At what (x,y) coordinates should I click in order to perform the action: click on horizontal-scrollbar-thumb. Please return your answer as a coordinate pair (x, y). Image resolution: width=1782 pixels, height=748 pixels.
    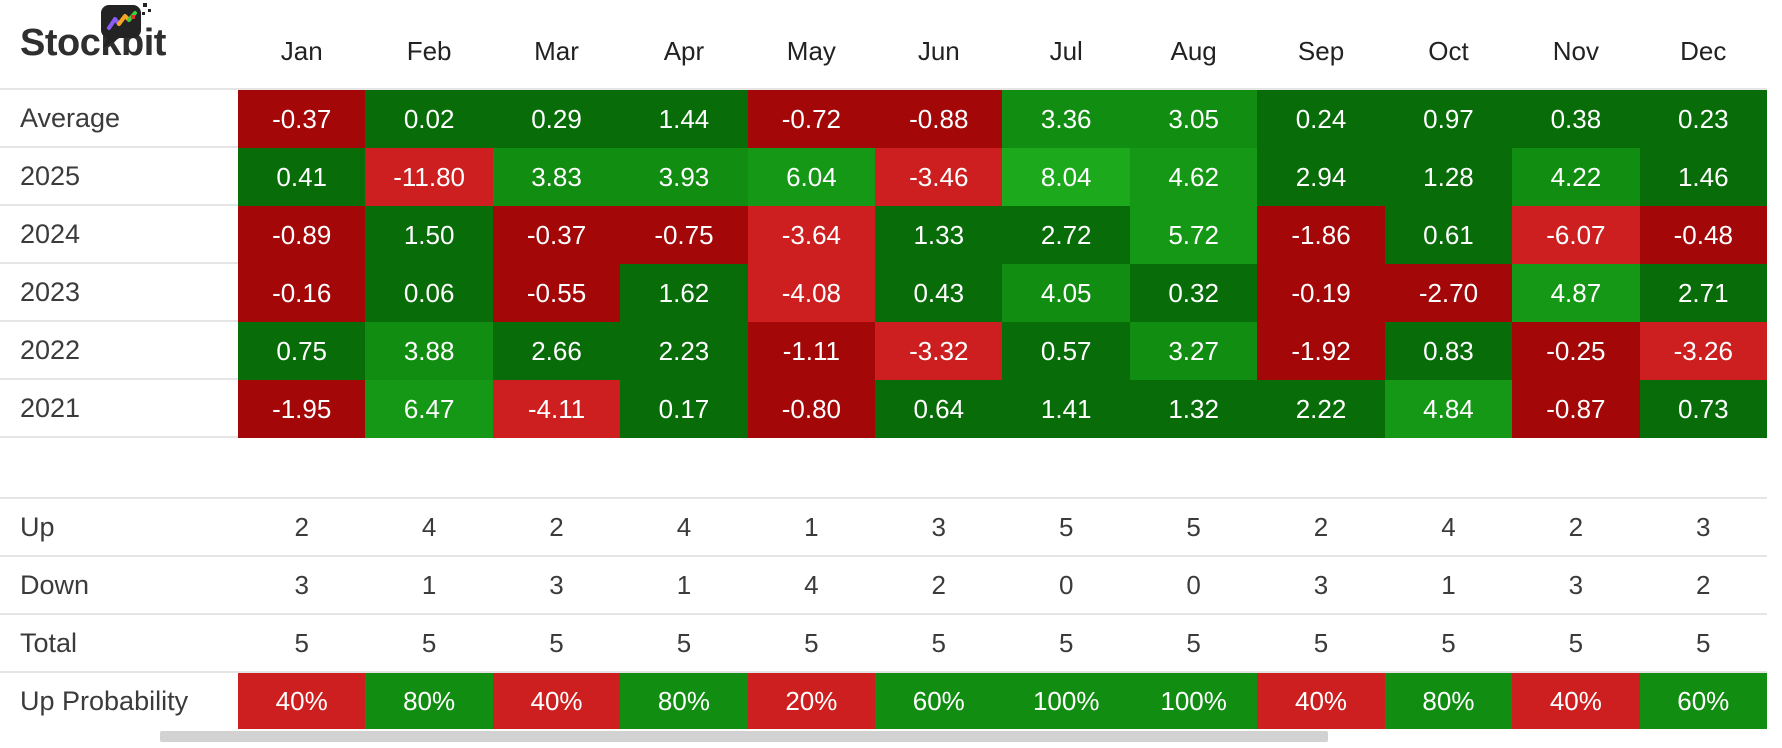
    Looking at the image, I should click on (744, 736).